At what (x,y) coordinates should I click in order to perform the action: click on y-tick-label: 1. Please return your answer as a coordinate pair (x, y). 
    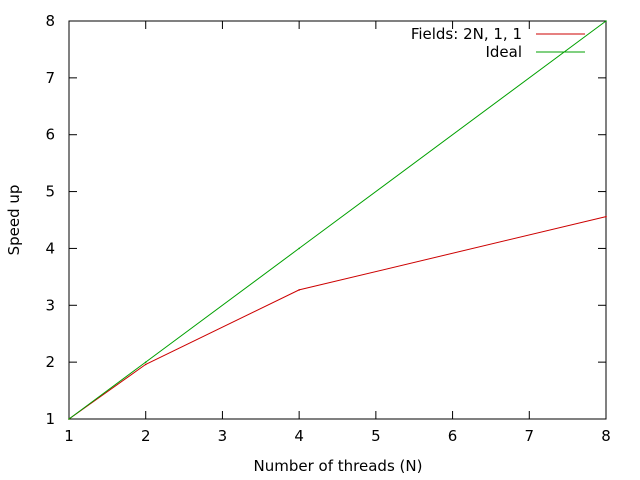
    Looking at the image, I should click on (50, 419).